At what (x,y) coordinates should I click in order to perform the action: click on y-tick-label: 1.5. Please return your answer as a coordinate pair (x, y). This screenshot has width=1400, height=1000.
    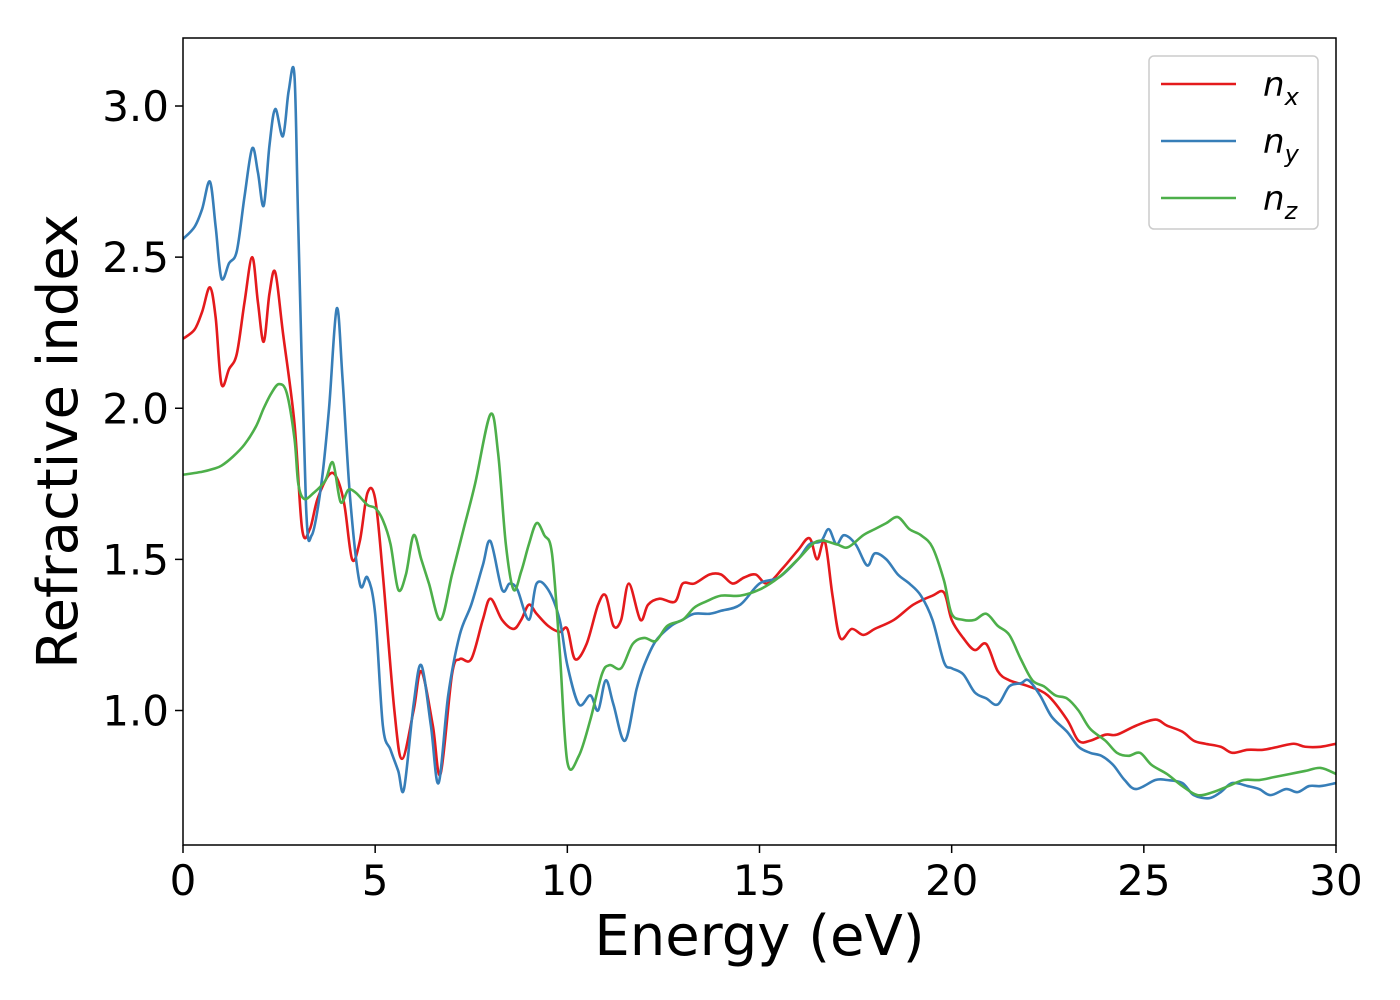
    Looking at the image, I should click on (135, 559).